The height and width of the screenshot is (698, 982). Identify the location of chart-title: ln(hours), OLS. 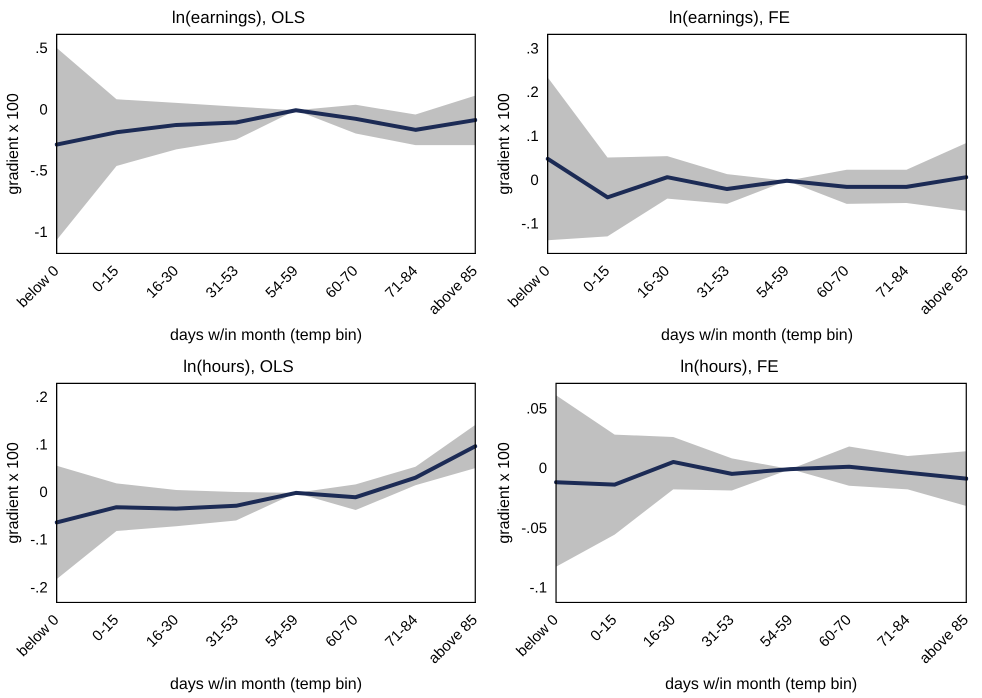
(238, 366).